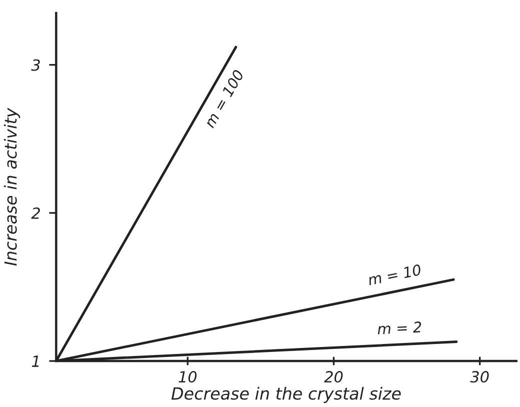  What do you see at coordinates (187, 377) in the screenshot?
I see `x-tick-label: 10` at bounding box center [187, 377].